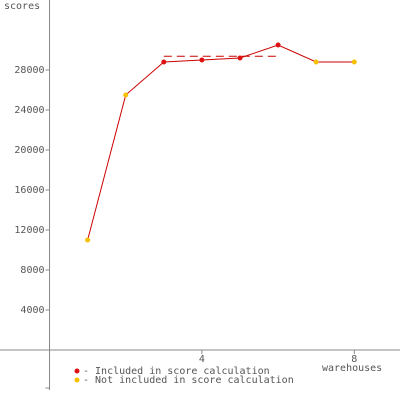  I want to click on legend-label: - Not included in score calculation, so click(188, 380).